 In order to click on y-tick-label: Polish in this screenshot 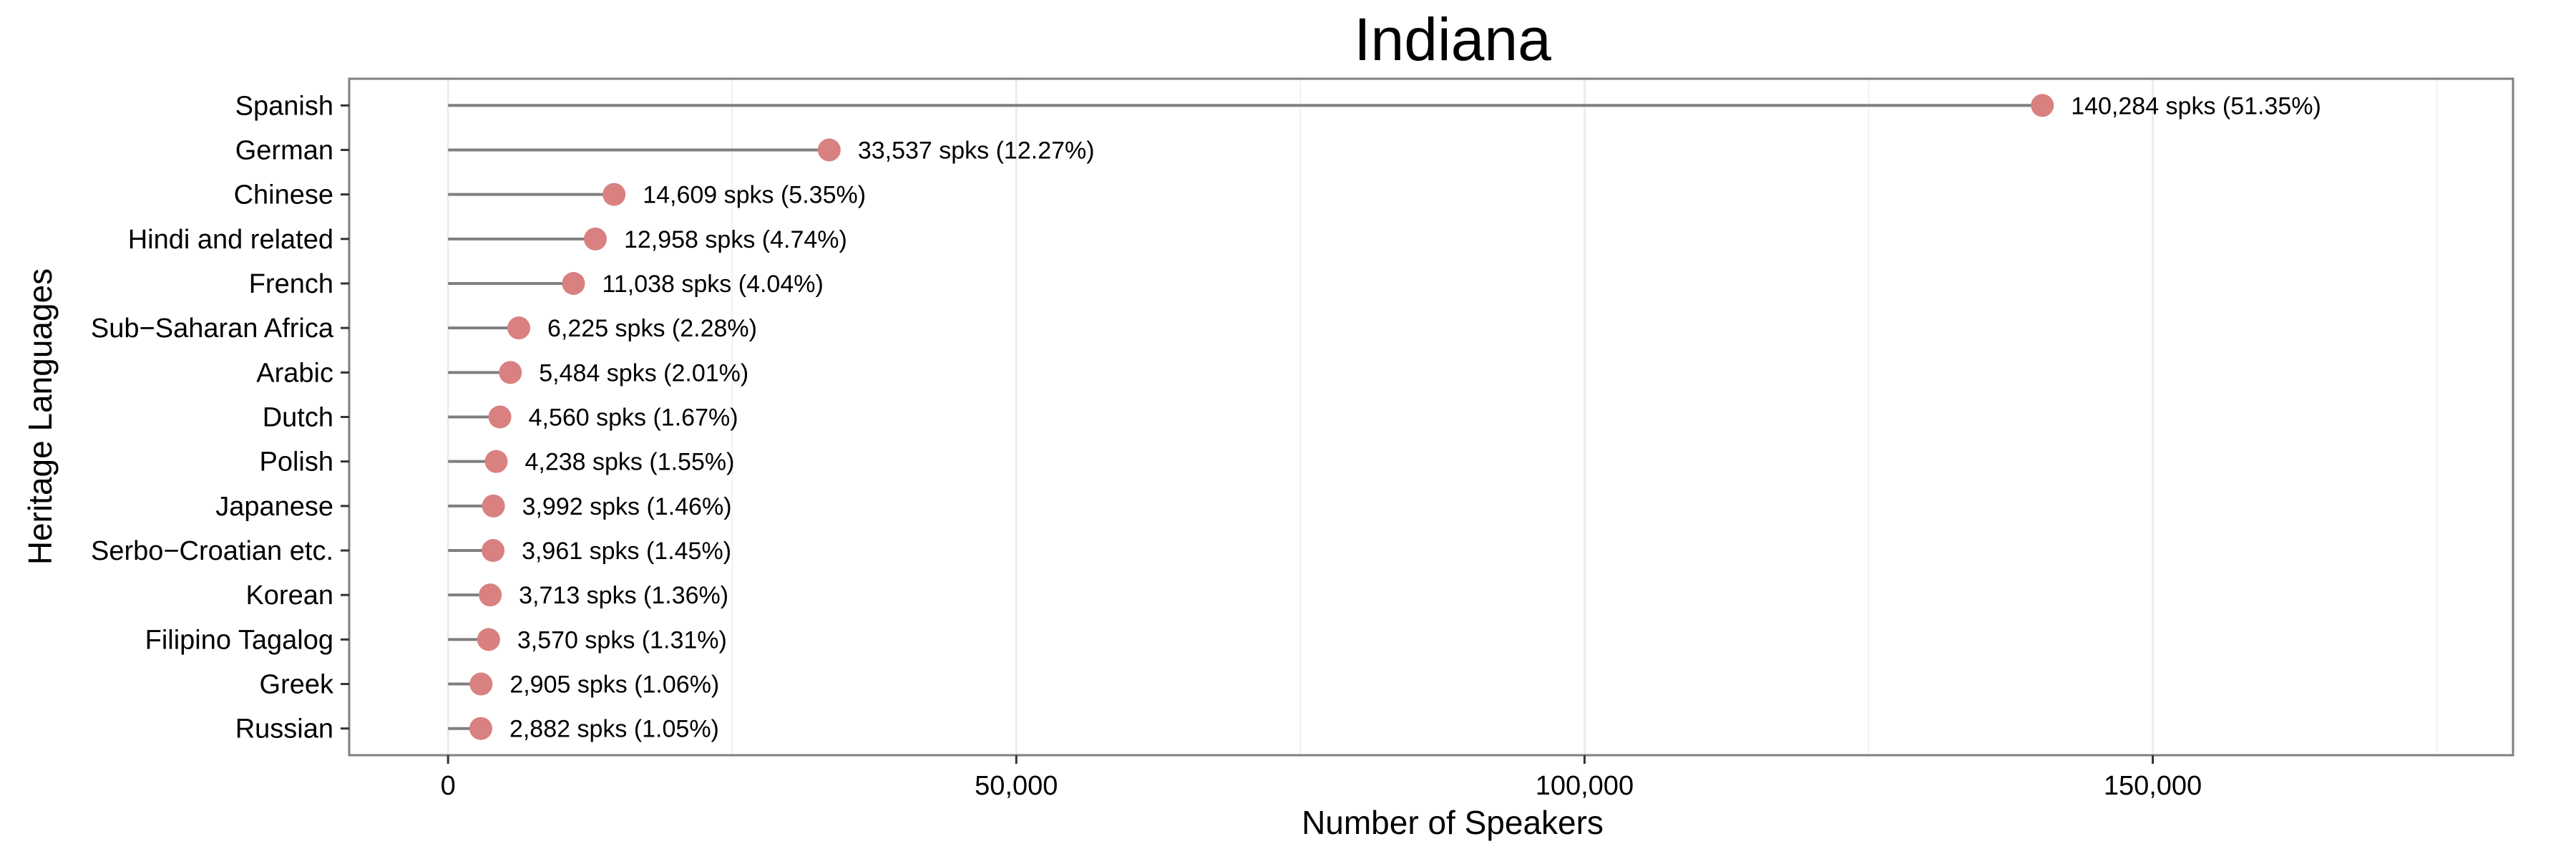, I will do `click(297, 462)`.